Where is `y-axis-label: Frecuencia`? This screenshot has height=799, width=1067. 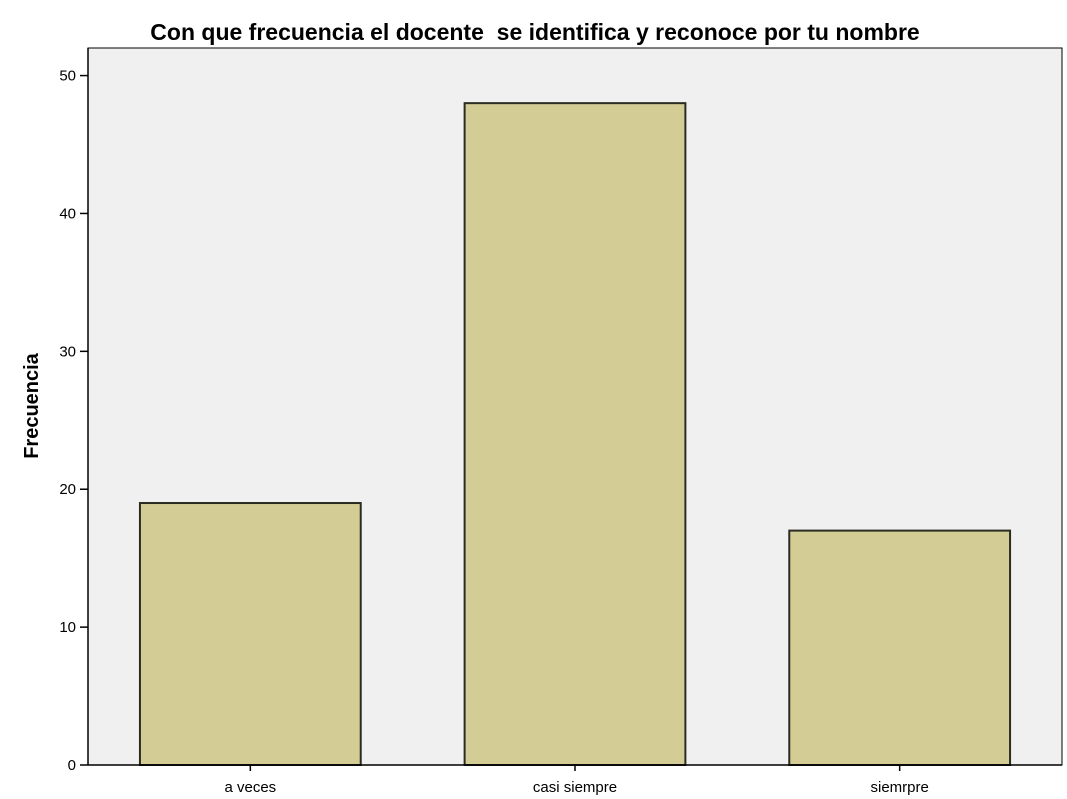
y-axis-label: Frecuencia is located at coordinates (32, 405).